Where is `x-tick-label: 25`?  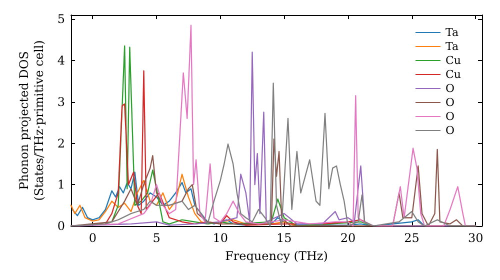
x-tick-label: 25 is located at coordinates (412, 238).